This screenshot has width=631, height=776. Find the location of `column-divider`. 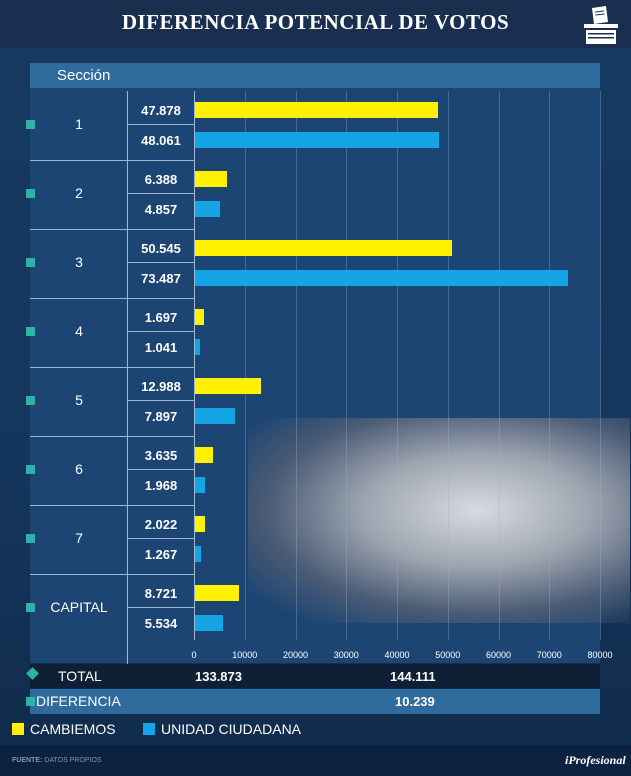

column-divider is located at coordinates (127, 381).